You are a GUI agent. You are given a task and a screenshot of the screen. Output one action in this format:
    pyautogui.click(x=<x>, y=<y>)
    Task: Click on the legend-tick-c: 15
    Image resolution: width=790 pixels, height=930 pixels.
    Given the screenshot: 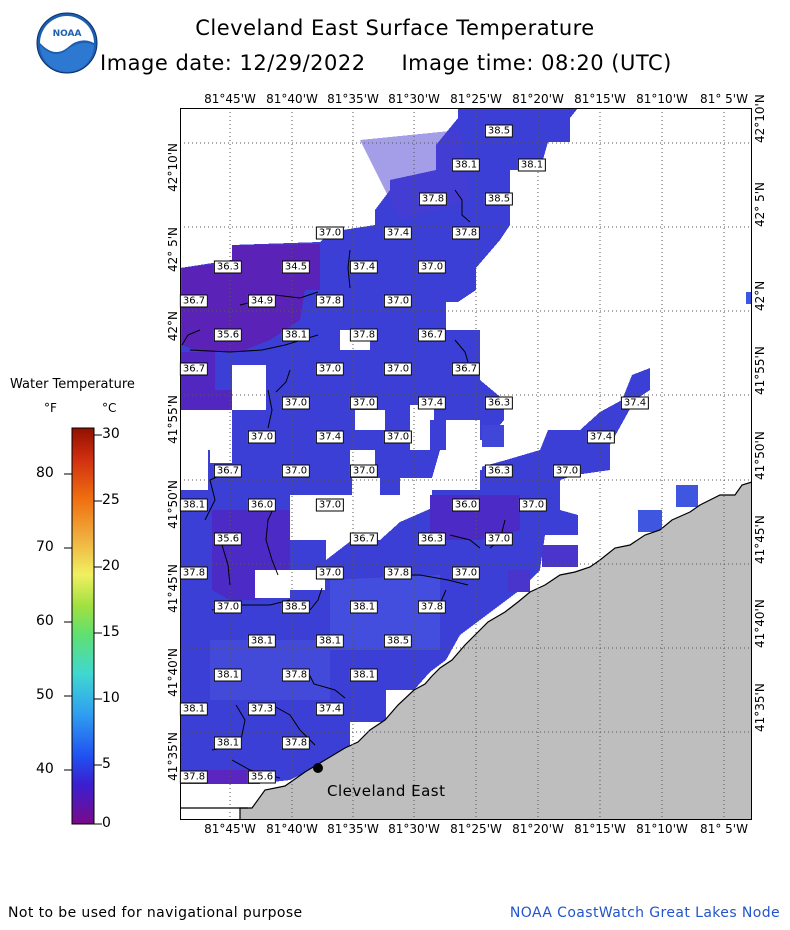 What is the action you would take?
    pyautogui.click(x=111, y=632)
    